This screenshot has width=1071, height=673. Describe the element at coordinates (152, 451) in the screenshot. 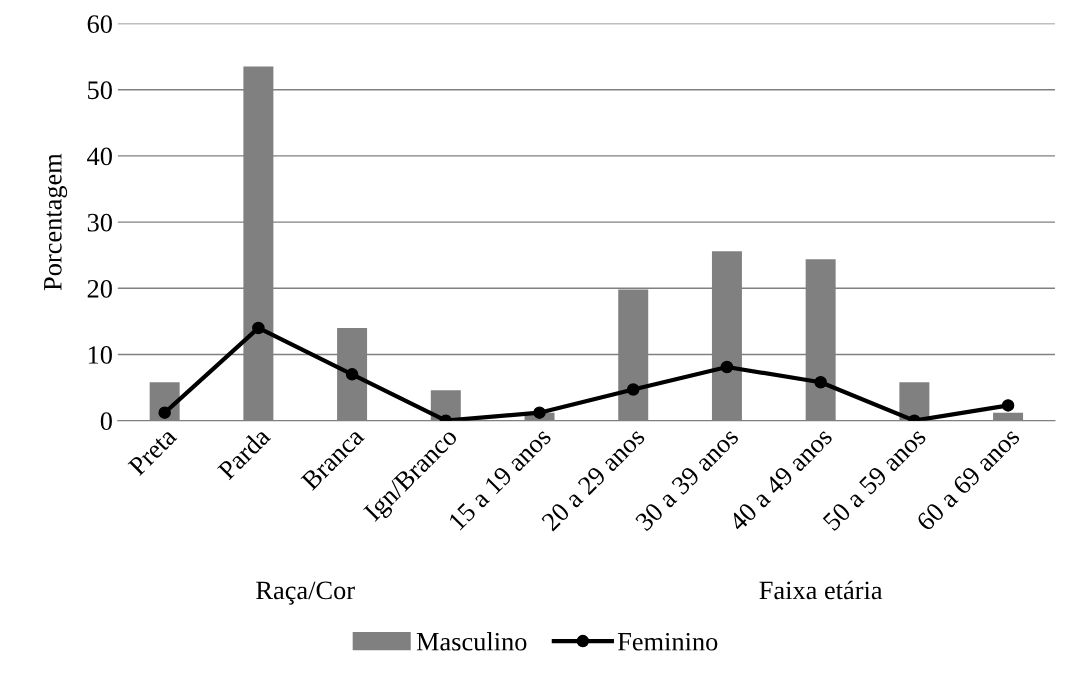

I see `x-tick-label: Preta` at that location.